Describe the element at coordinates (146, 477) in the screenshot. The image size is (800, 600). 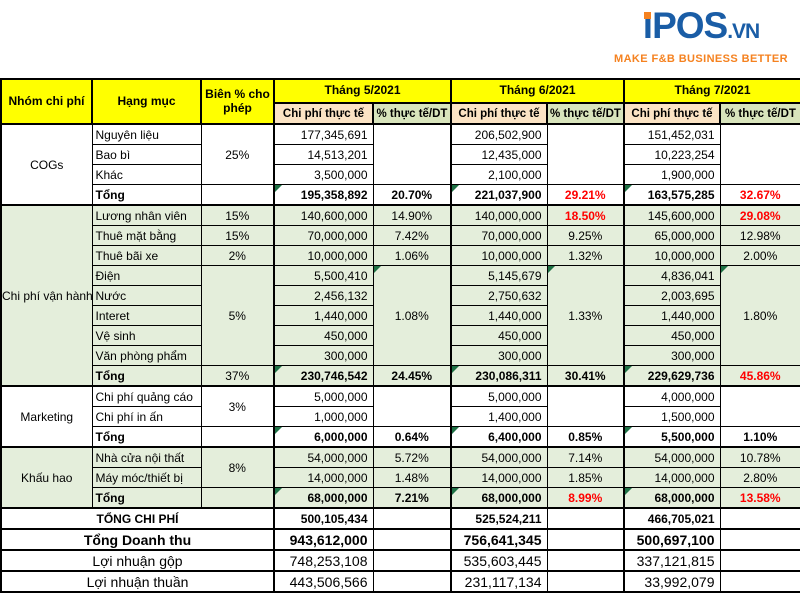
I see `row-label: Máy móc/thiết bị` at that location.